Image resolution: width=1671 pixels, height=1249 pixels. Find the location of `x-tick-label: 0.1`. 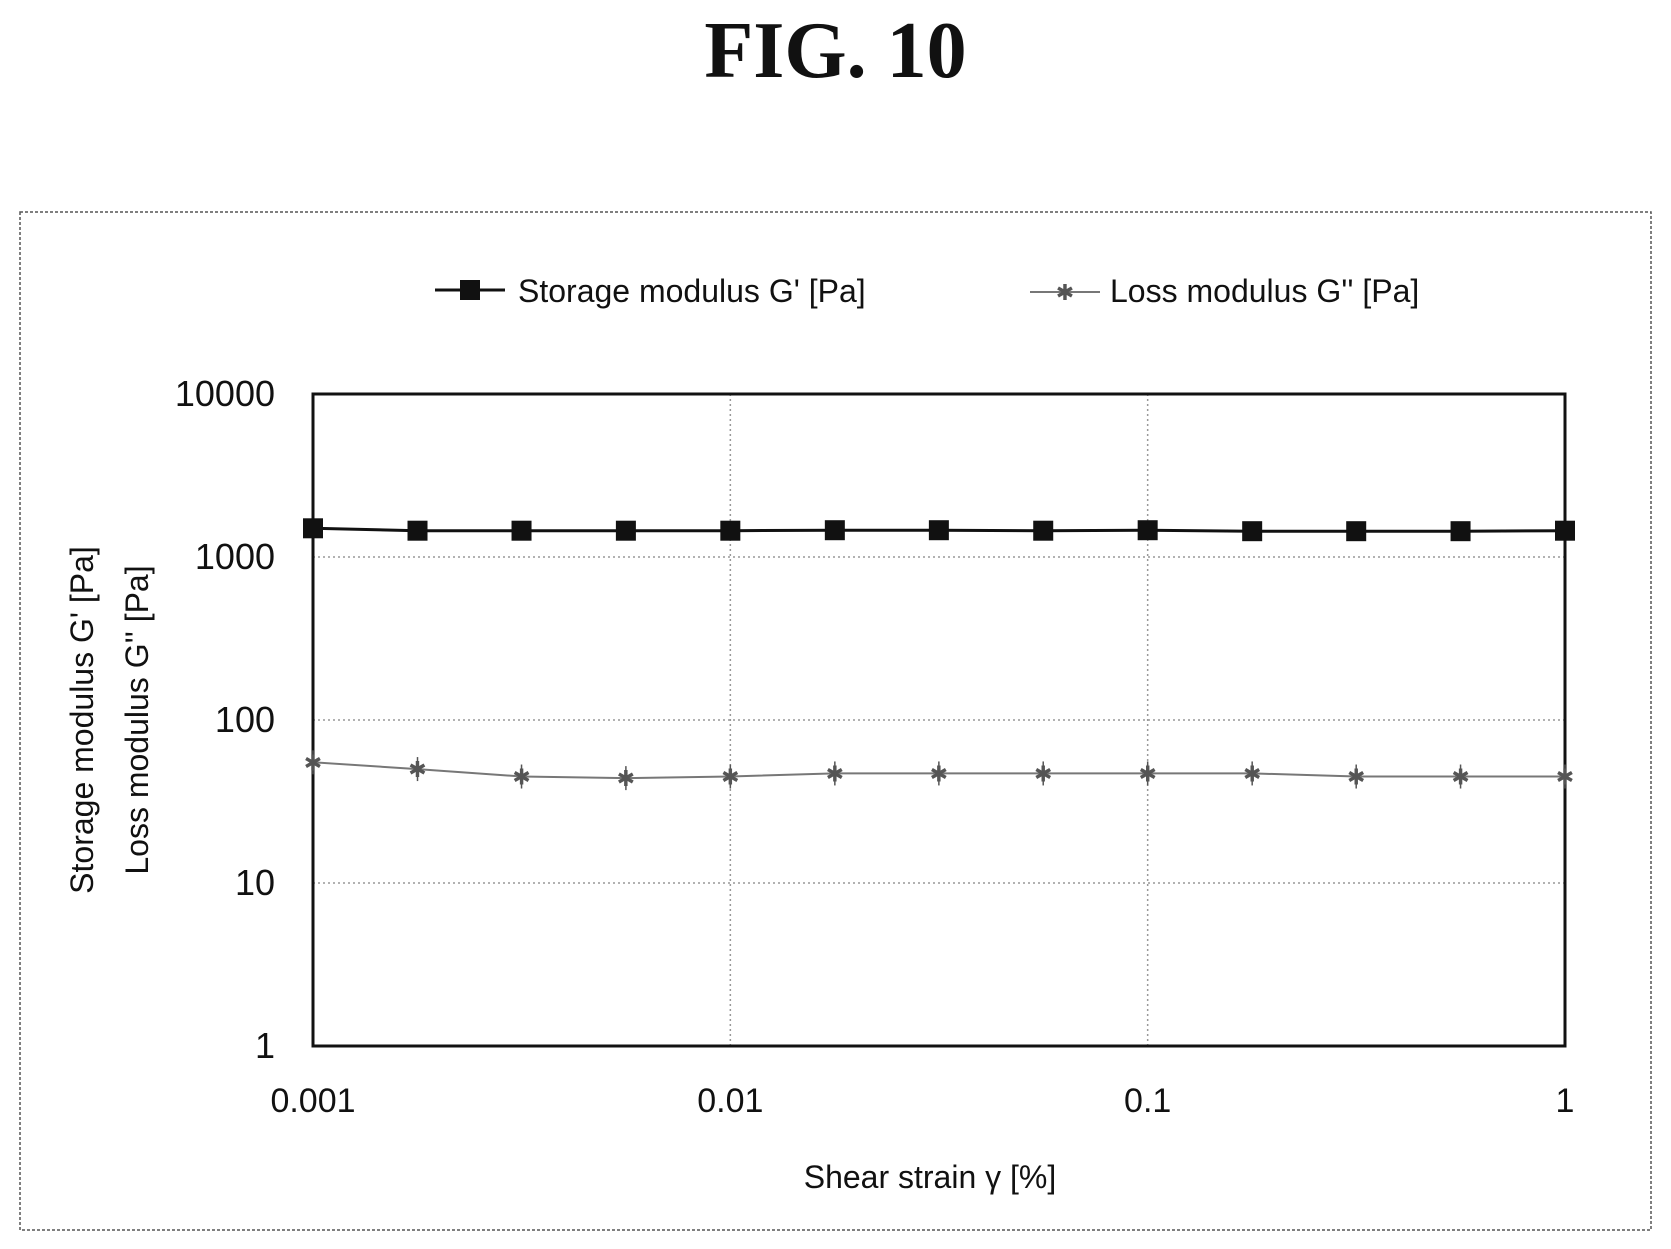

x-tick-label: 0.1 is located at coordinates (1147, 1101).